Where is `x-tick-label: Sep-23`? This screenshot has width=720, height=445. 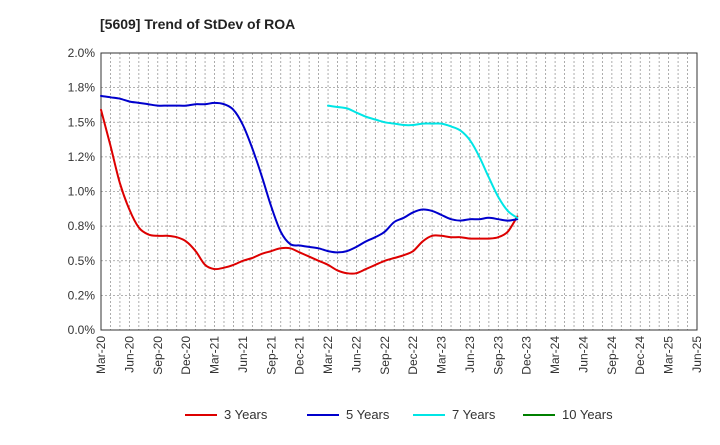
x-tick-label: Sep-23 is located at coordinates (498, 355).